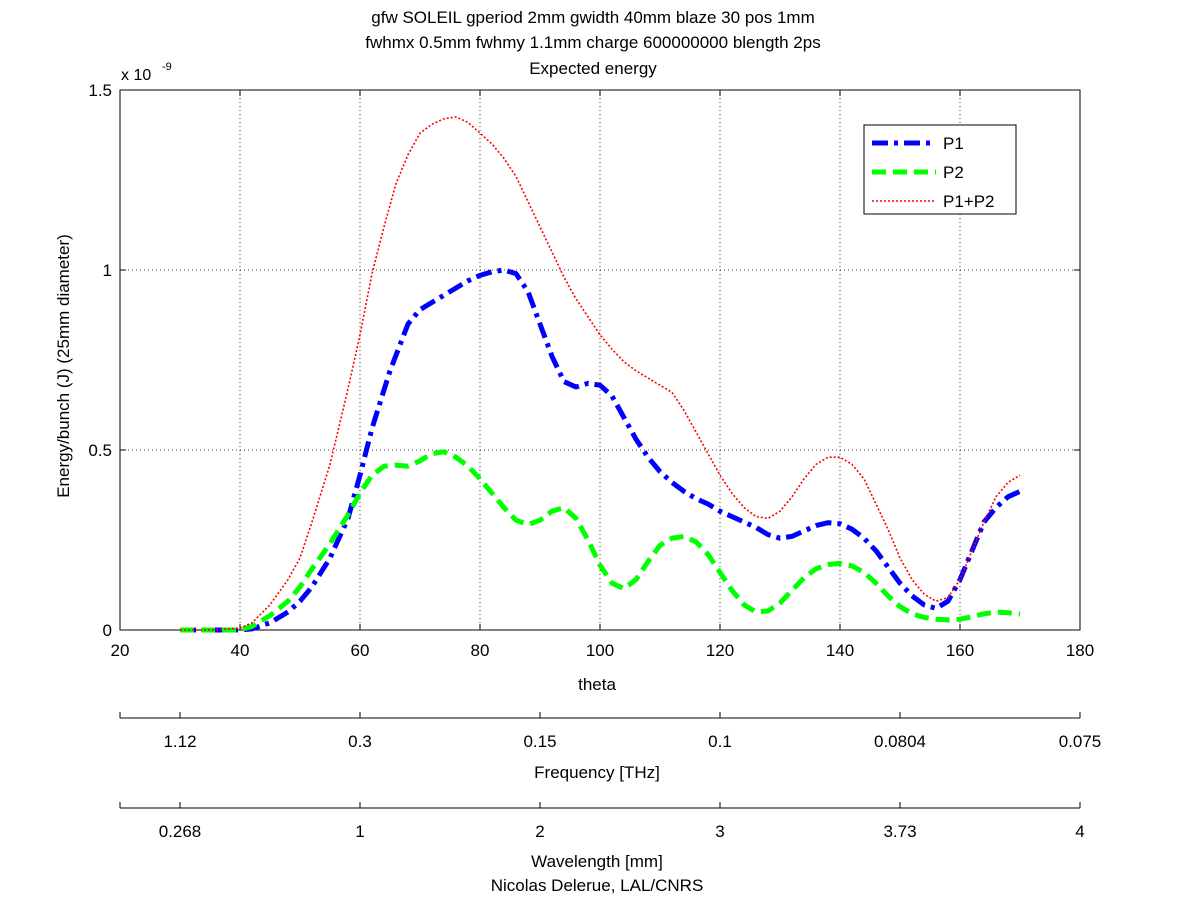  What do you see at coordinates (100, 360) in the screenshot?
I see `y-tick-labels: 0 0.5 1 1.5` at bounding box center [100, 360].